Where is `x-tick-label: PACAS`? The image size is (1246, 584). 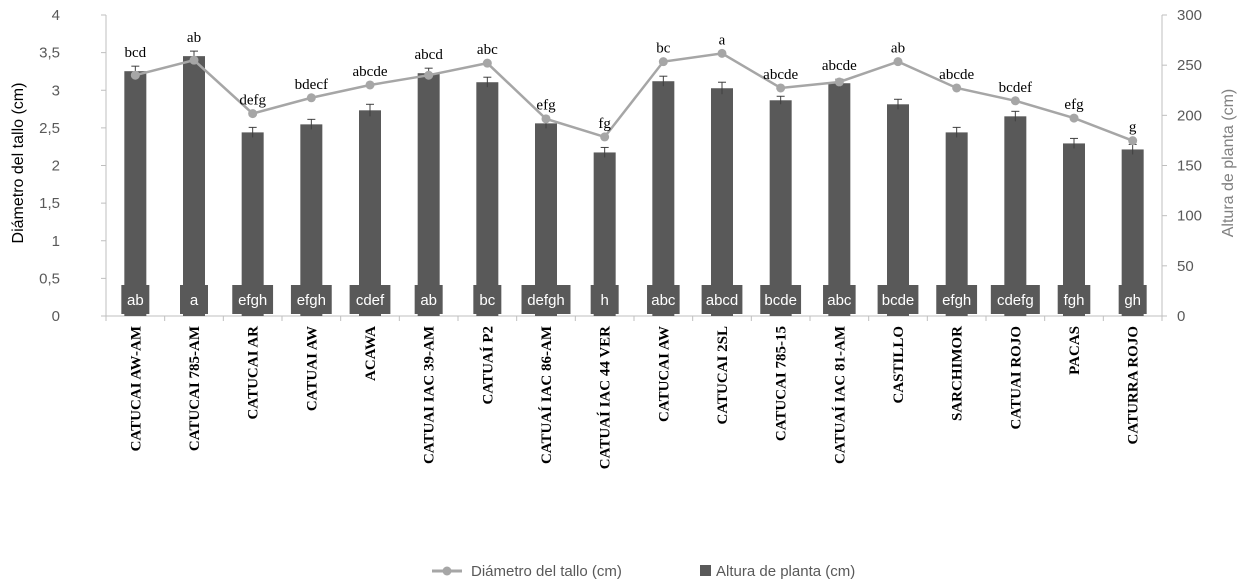 x-tick-label: PACAS is located at coordinates (1075, 350).